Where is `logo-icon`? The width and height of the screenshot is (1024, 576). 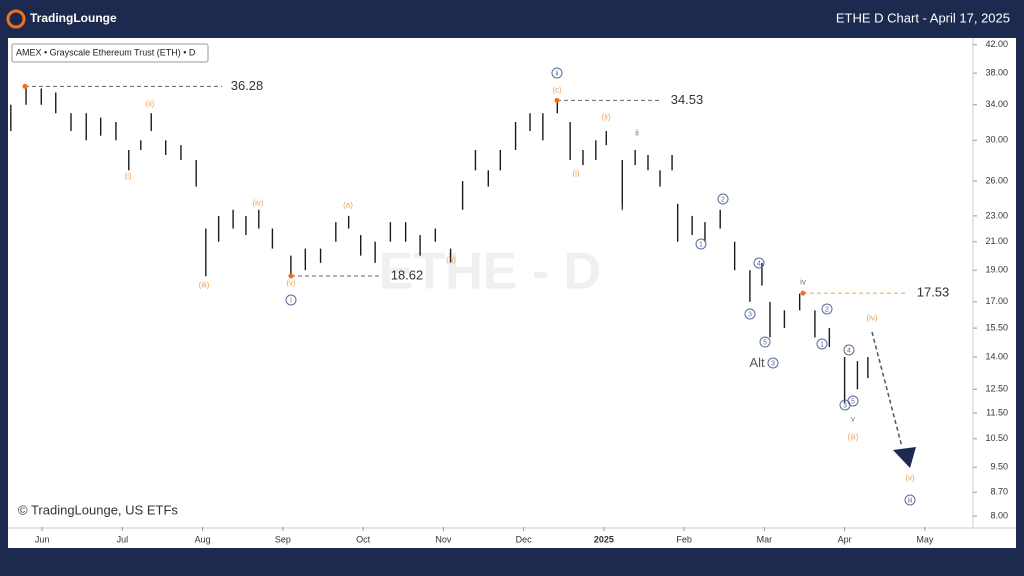
logo-icon is located at coordinates (16, 19).